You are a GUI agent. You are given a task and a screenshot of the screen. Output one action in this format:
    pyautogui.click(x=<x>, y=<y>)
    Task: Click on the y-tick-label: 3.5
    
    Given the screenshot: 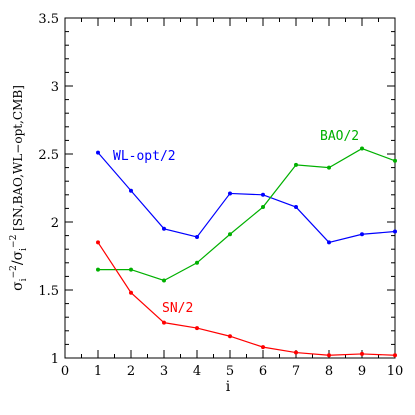 What is the action you would take?
    pyautogui.click(x=48, y=19)
    